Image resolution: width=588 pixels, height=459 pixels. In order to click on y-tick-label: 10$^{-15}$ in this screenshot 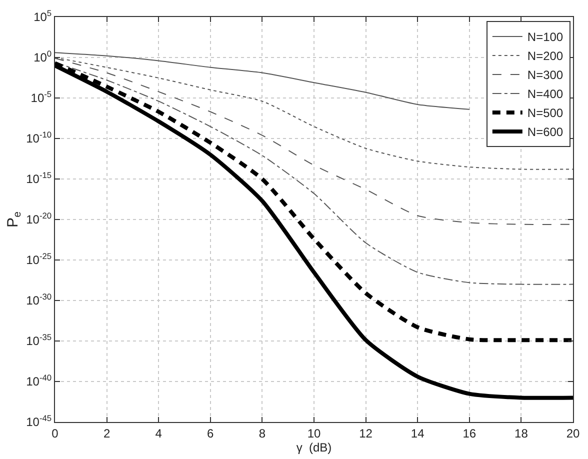, I will do `click(39, 178)`.